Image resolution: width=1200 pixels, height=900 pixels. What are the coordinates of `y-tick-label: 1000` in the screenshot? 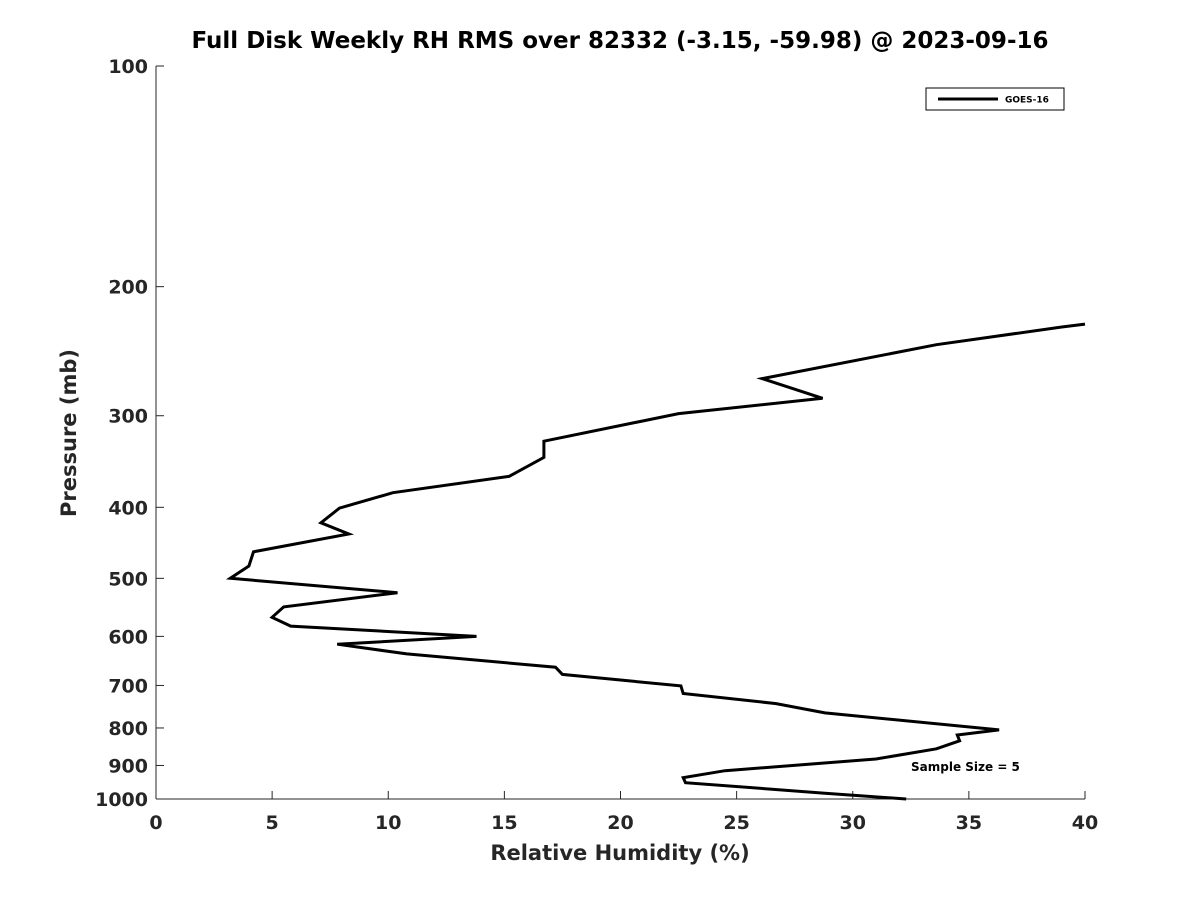 It's located at (121, 800).